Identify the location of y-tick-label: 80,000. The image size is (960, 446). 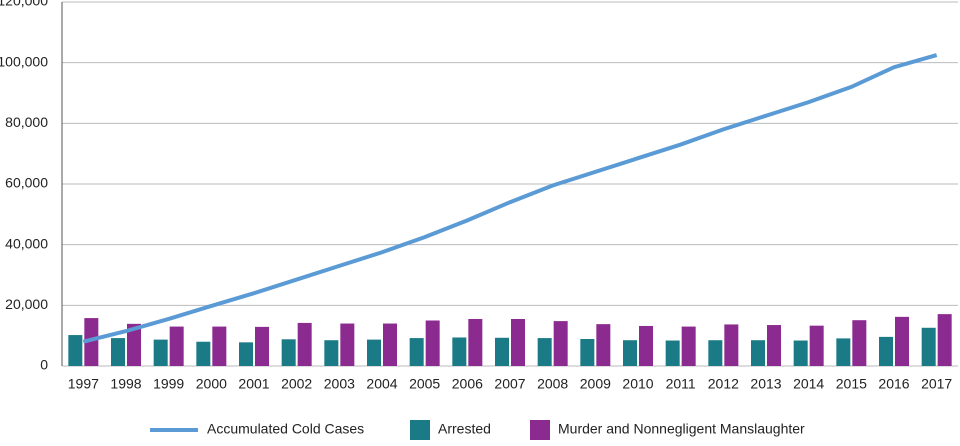
(26, 122).